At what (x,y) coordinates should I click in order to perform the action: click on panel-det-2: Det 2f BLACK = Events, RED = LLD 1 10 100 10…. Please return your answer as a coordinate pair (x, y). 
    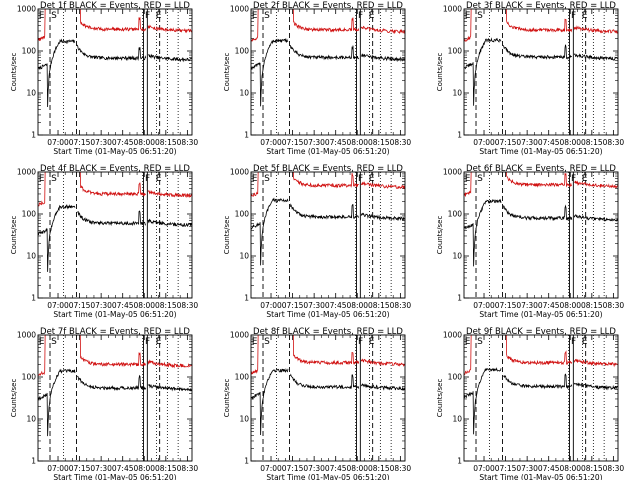
    Looking at the image, I should click on (317, 78).